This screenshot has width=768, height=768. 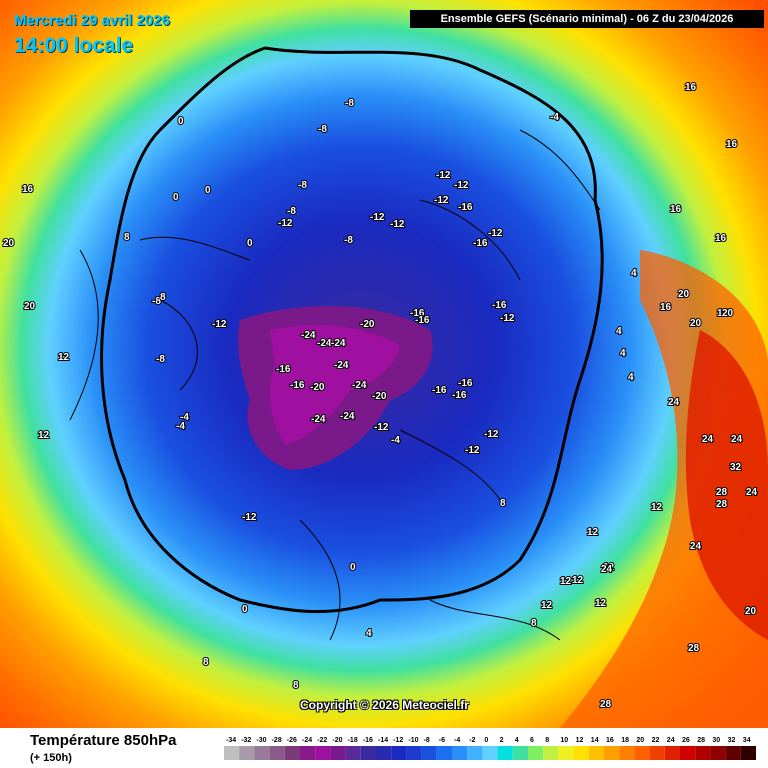 I want to click on legend-swatches, so click(x=490, y=753).